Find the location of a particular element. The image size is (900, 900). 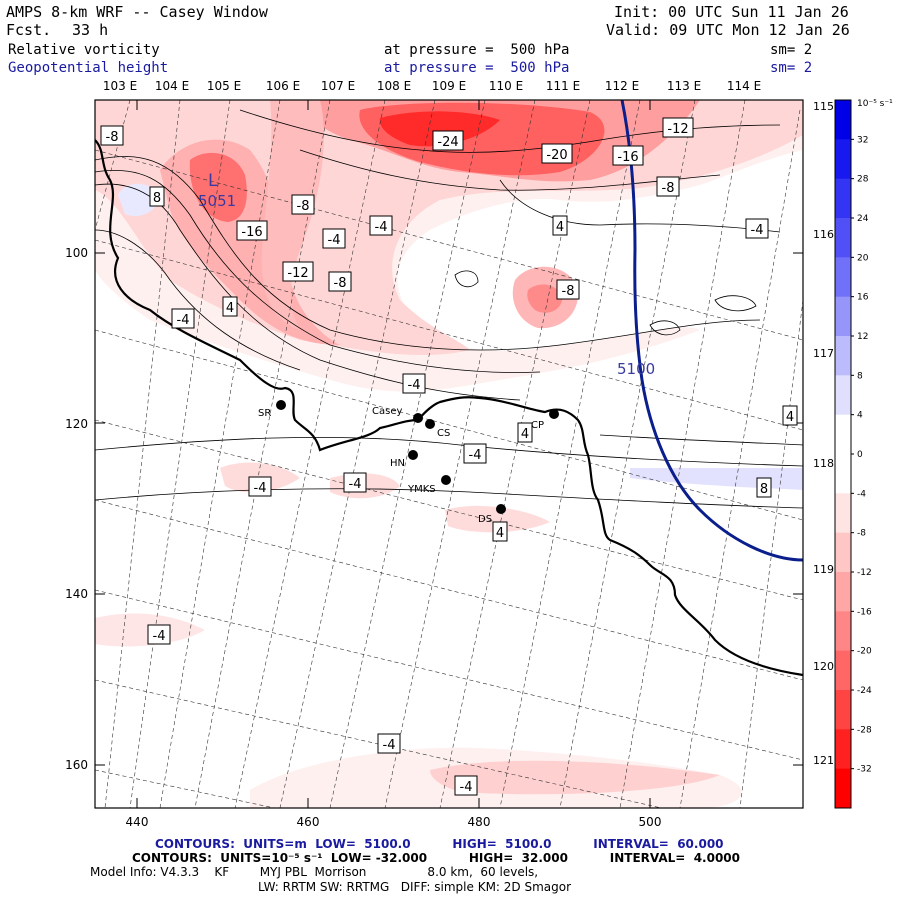

lon-label-top: 106 E is located at coordinates (283, 86).